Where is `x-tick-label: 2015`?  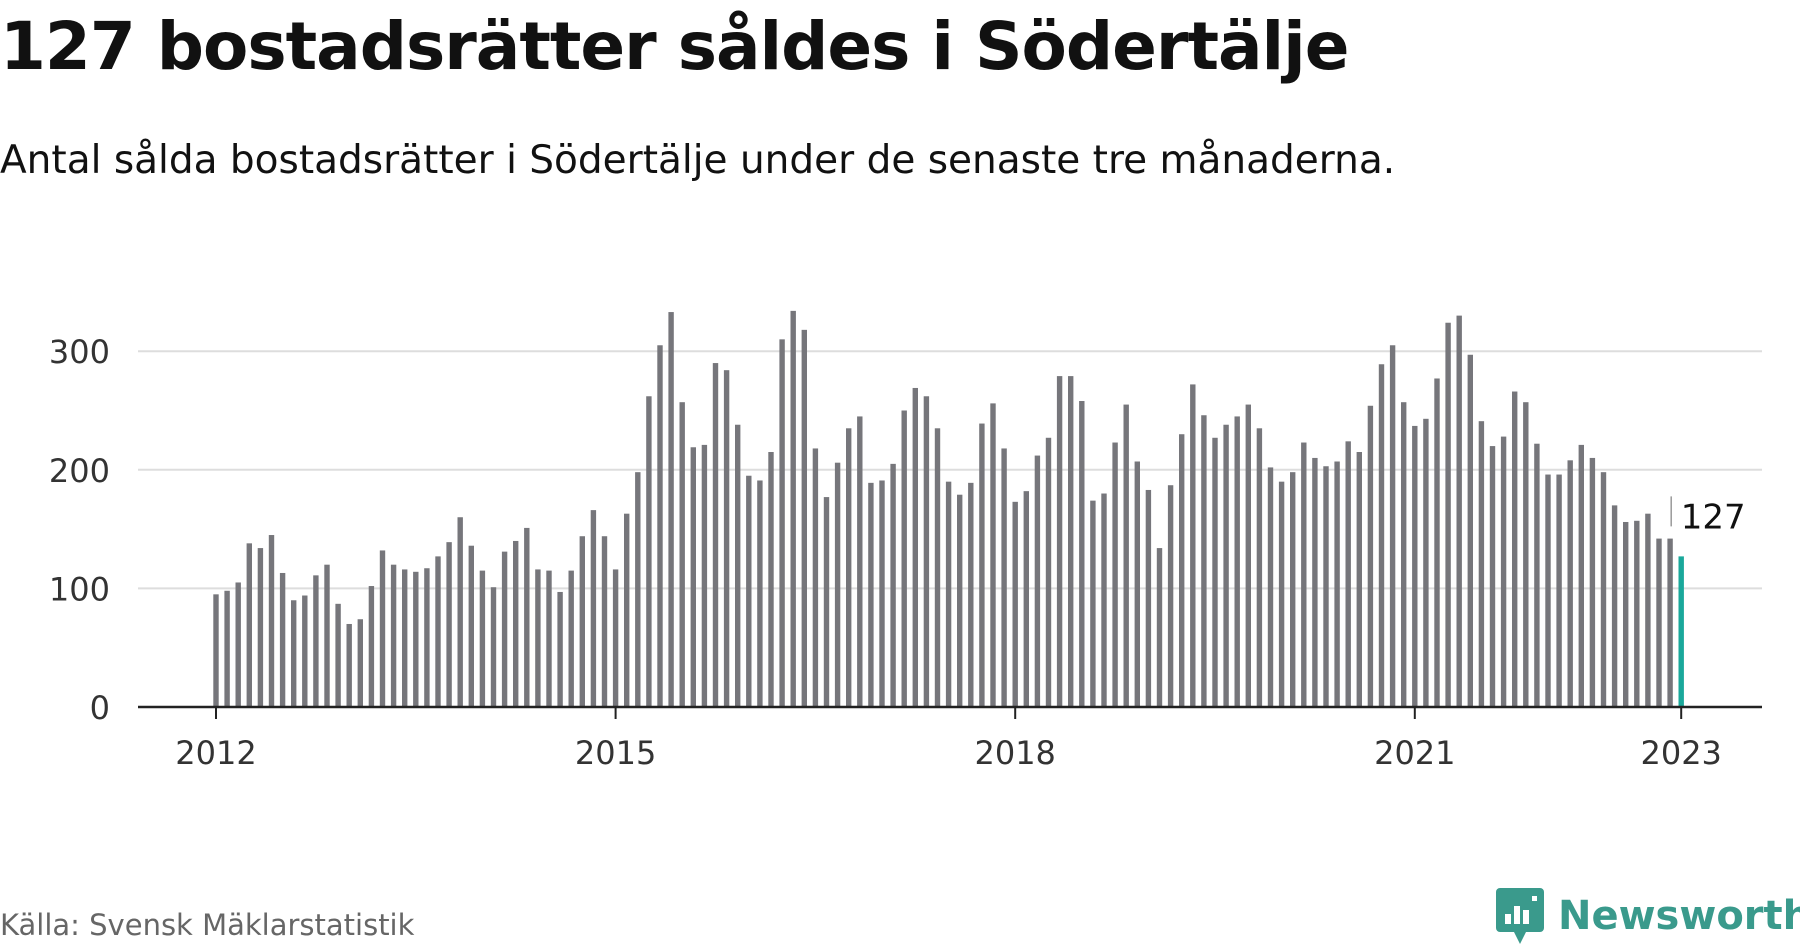 x-tick-label: 2015 is located at coordinates (615, 753).